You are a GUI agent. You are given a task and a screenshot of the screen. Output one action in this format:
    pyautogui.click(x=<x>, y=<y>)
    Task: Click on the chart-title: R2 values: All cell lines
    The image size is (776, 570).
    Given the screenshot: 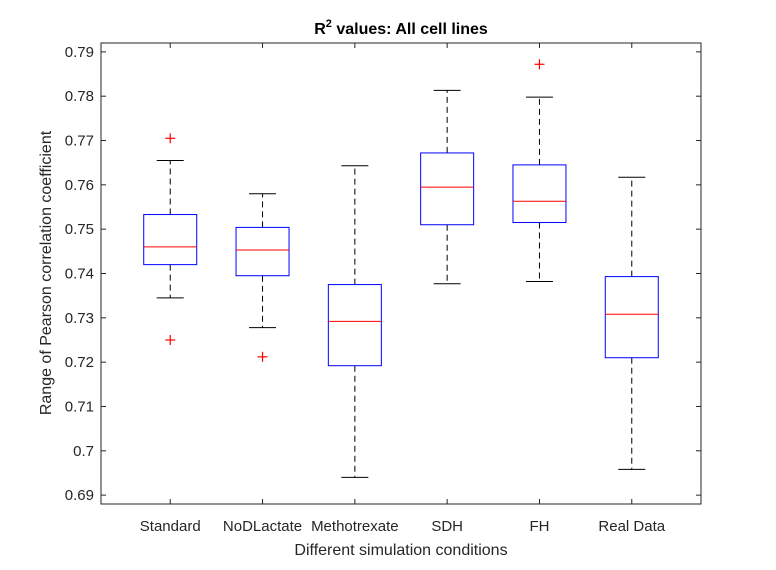 What is the action you would take?
    pyautogui.click(x=401, y=28)
    